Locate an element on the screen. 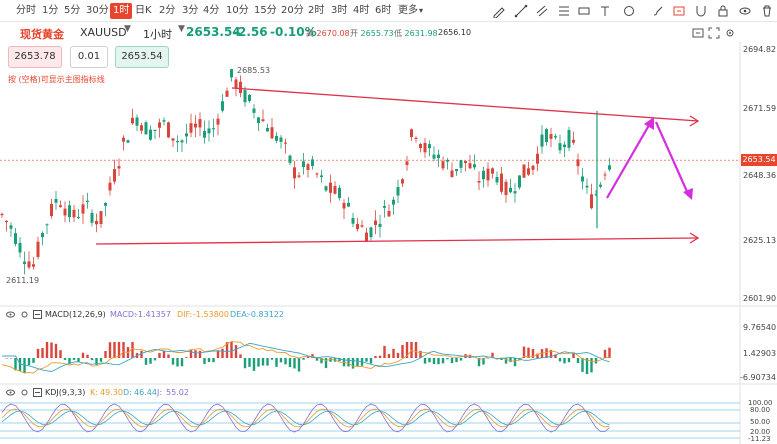 The image size is (777, 444). timeframe-14: 4时 is located at coordinates (361, 10).